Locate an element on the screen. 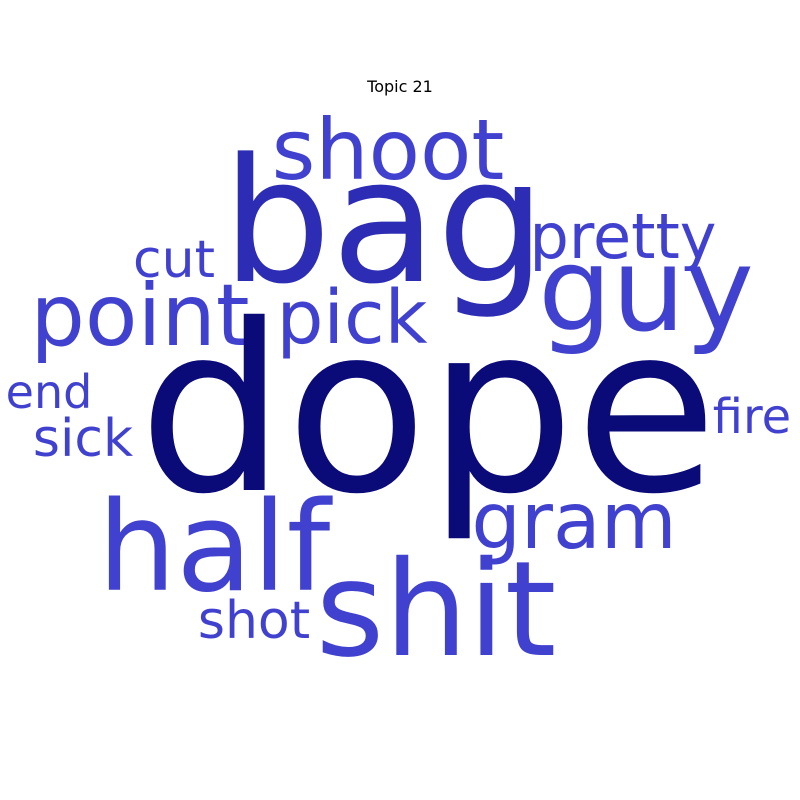 The width and height of the screenshot is (800, 800). word-point: point is located at coordinates (139, 316).